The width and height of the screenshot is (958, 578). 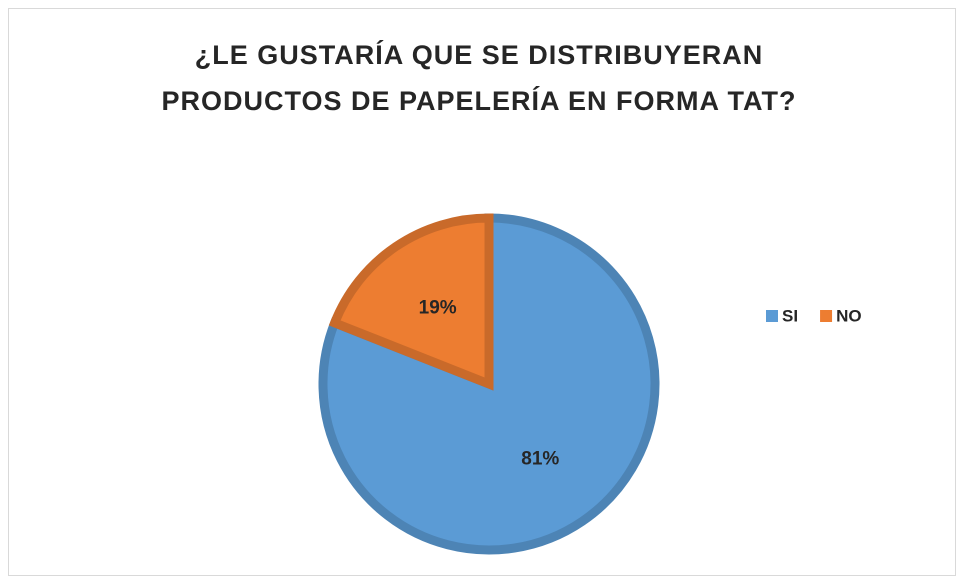 What do you see at coordinates (540, 459) in the screenshot?
I see `data-label: 81%` at bounding box center [540, 459].